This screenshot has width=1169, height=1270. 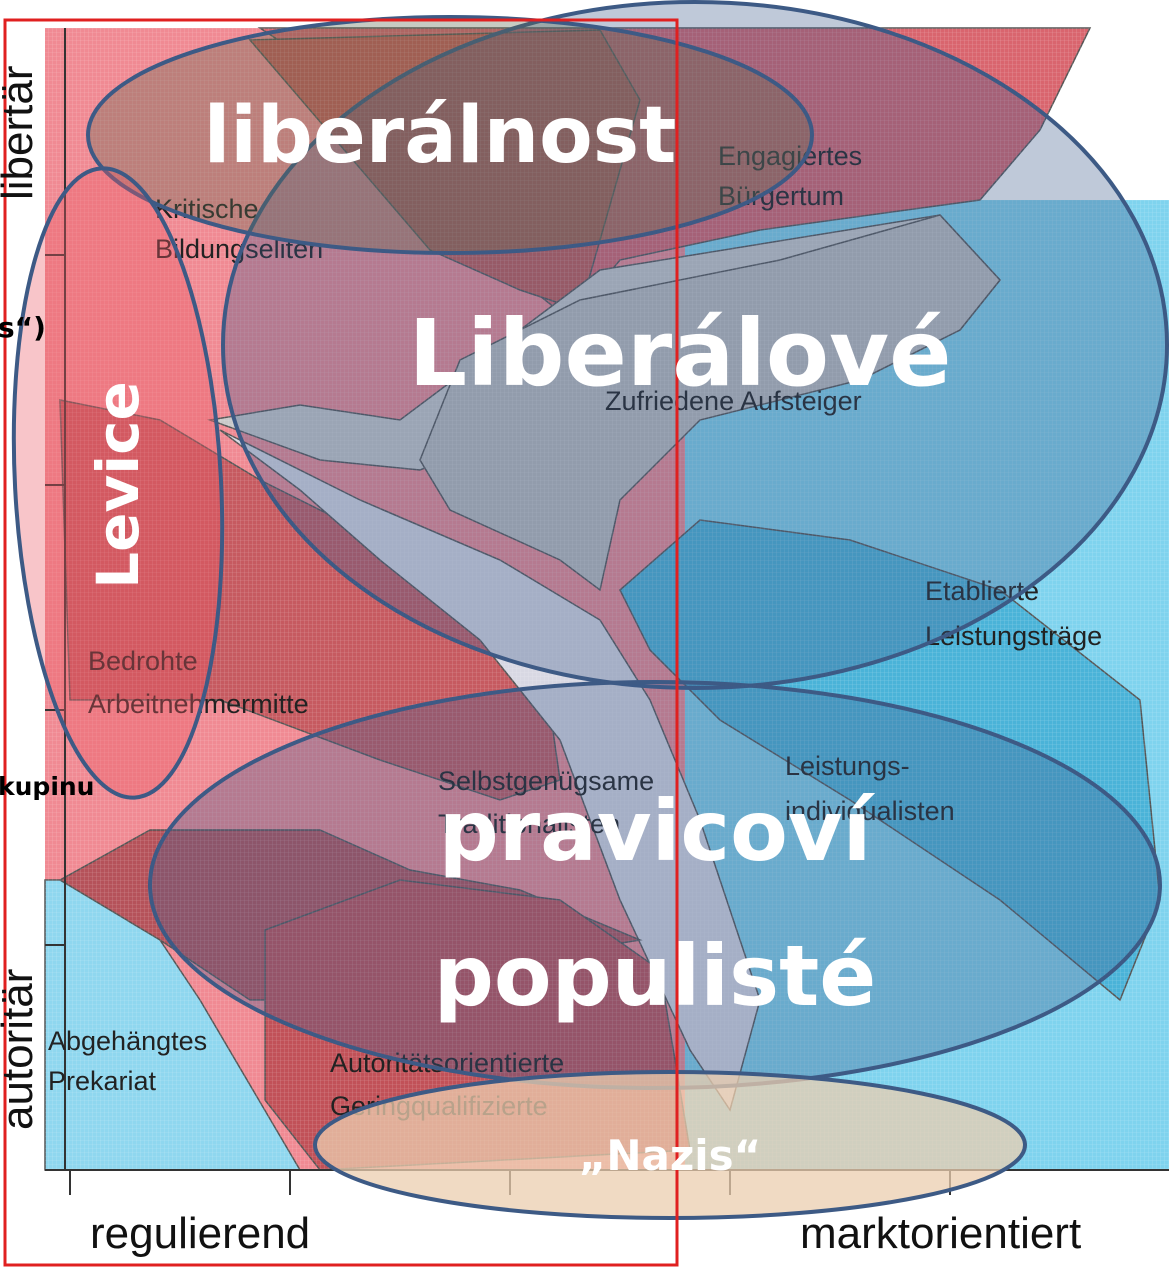 What do you see at coordinates (529, 824) in the screenshot?
I see `group-label: Traditionalisten` at bounding box center [529, 824].